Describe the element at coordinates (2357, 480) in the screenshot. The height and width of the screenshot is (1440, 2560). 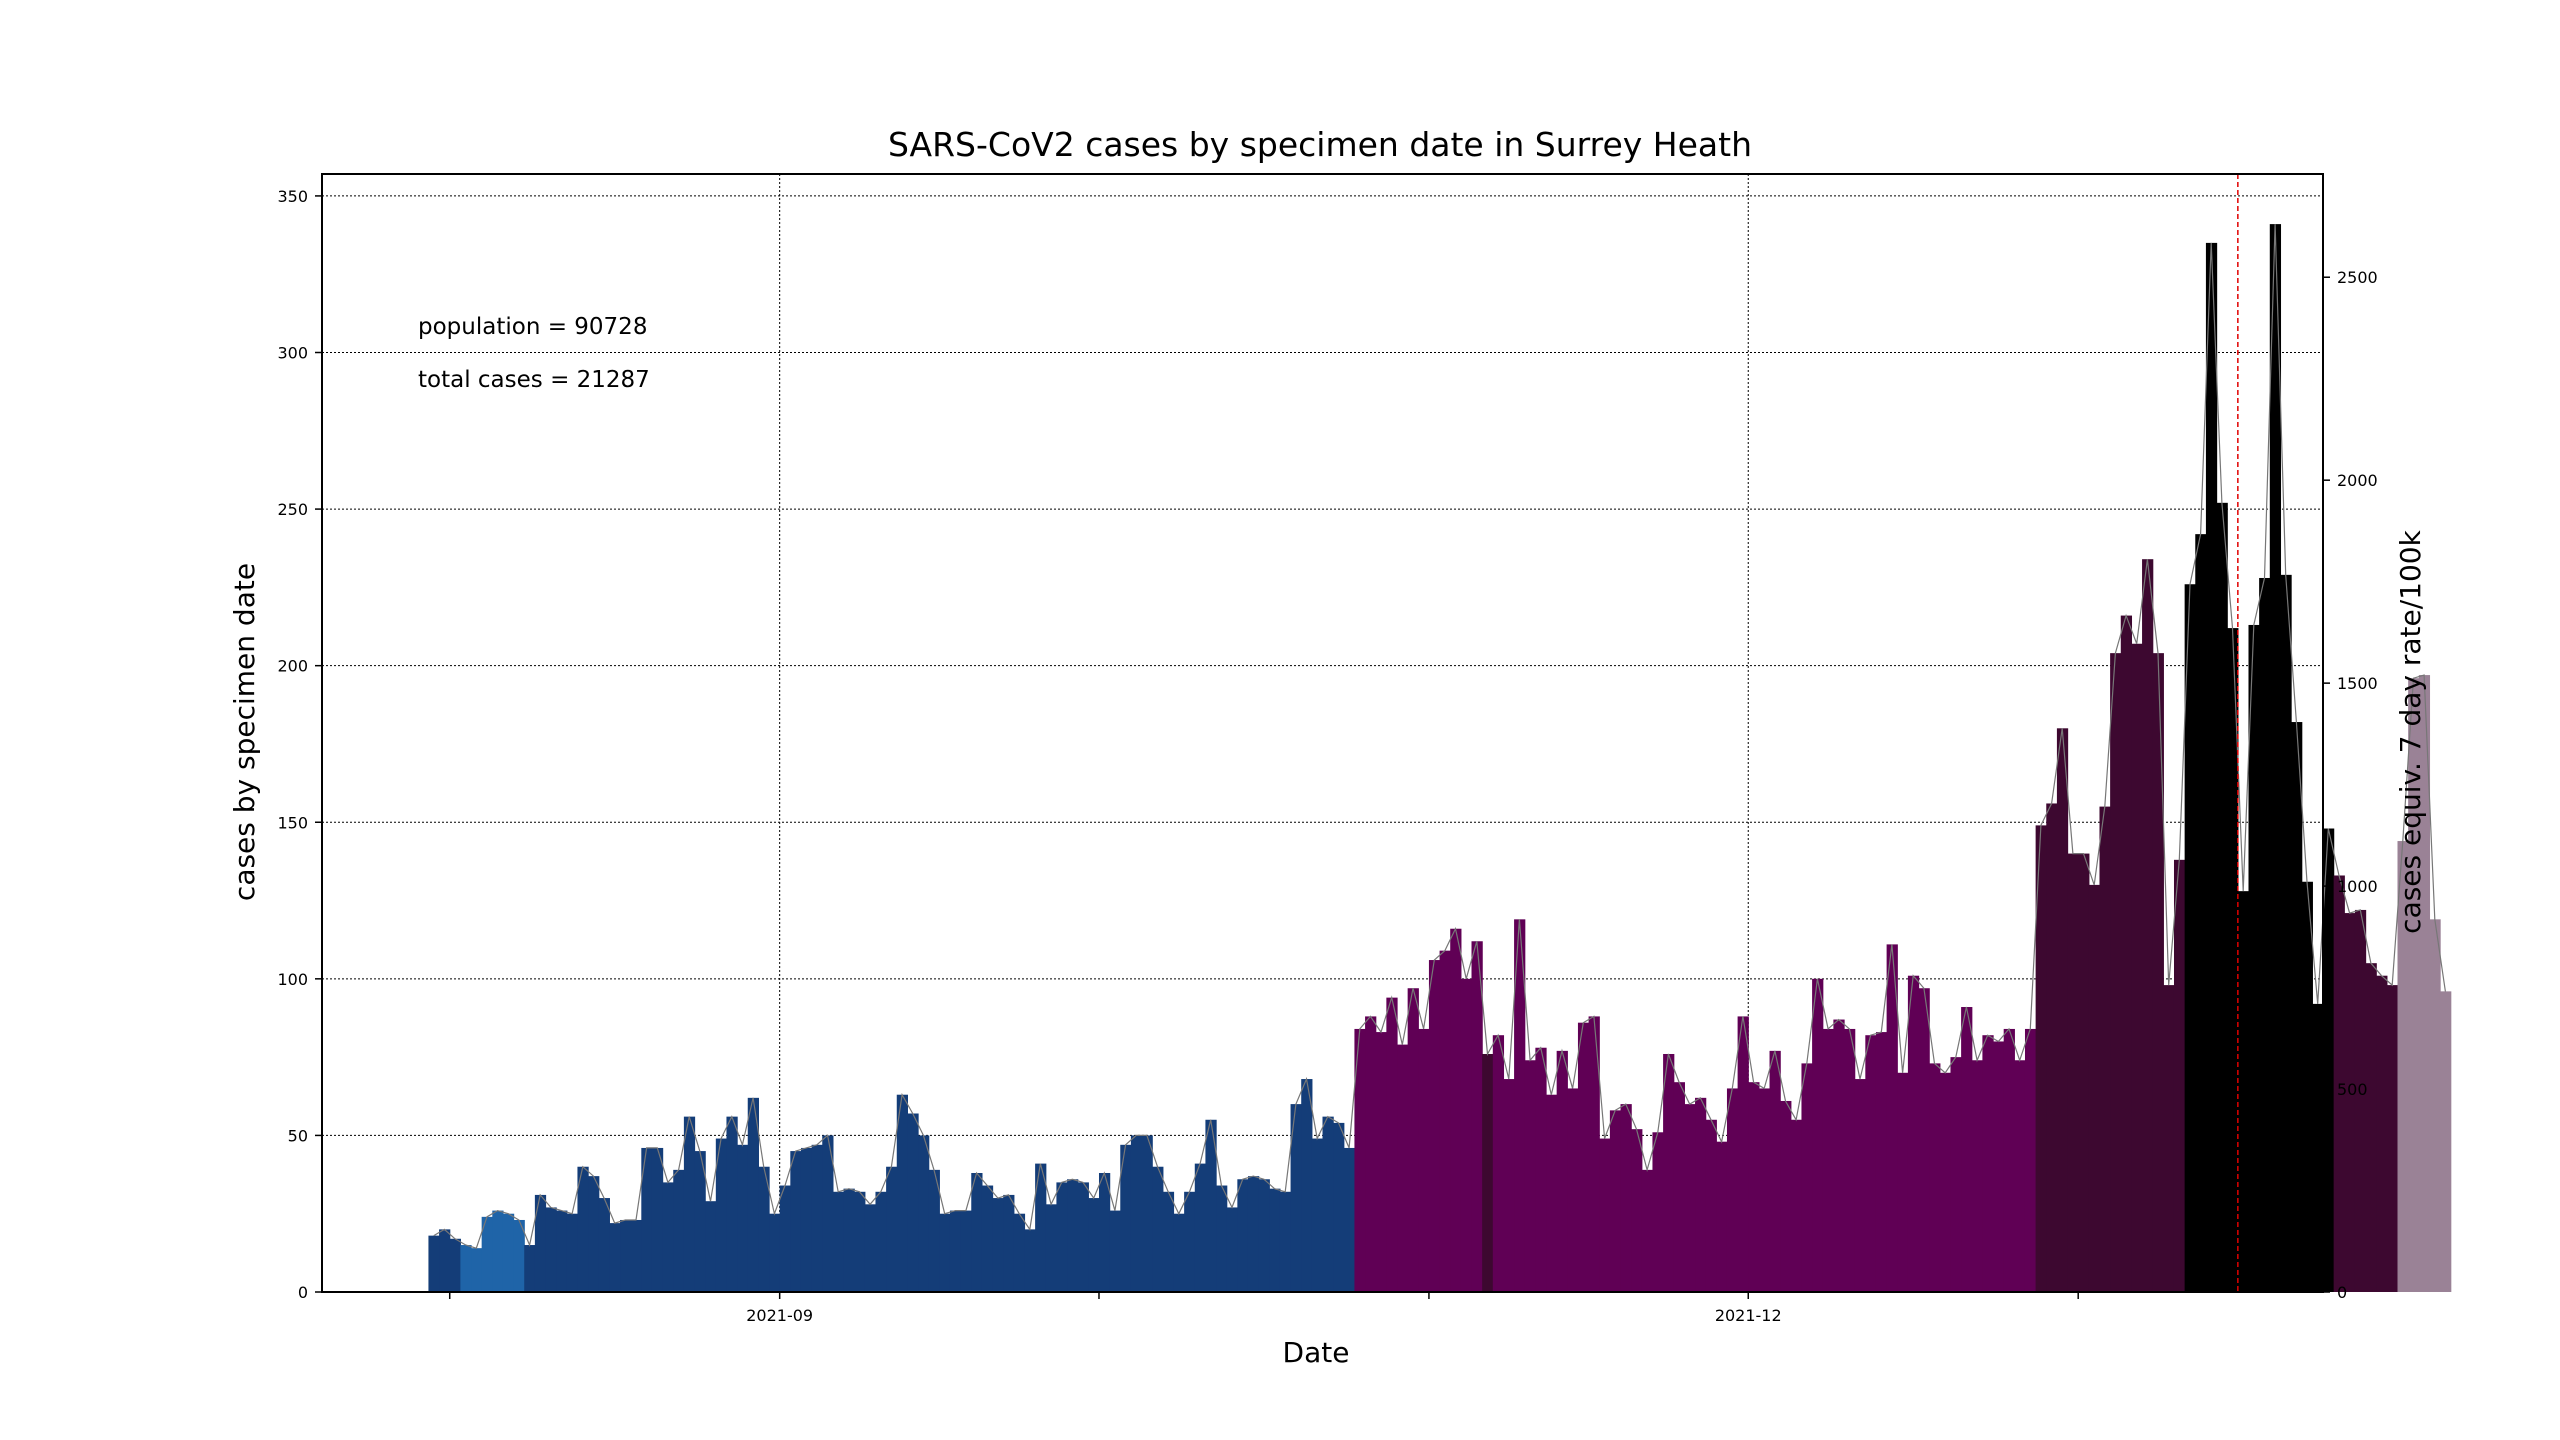
I see `y2-tick-label: 2000` at that location.